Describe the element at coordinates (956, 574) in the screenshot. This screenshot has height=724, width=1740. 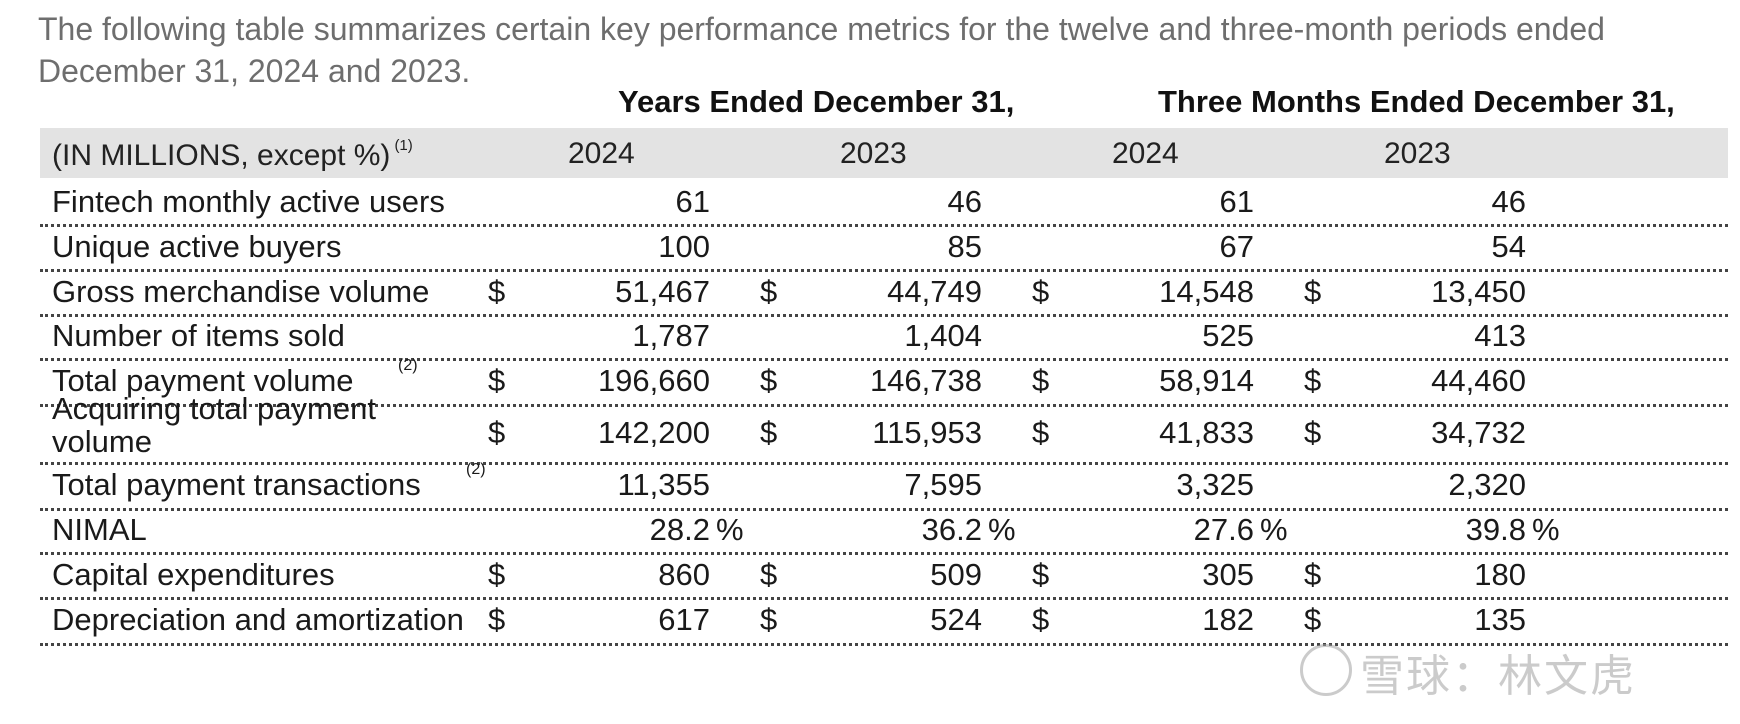
I see `cell-value: 509` at that location.